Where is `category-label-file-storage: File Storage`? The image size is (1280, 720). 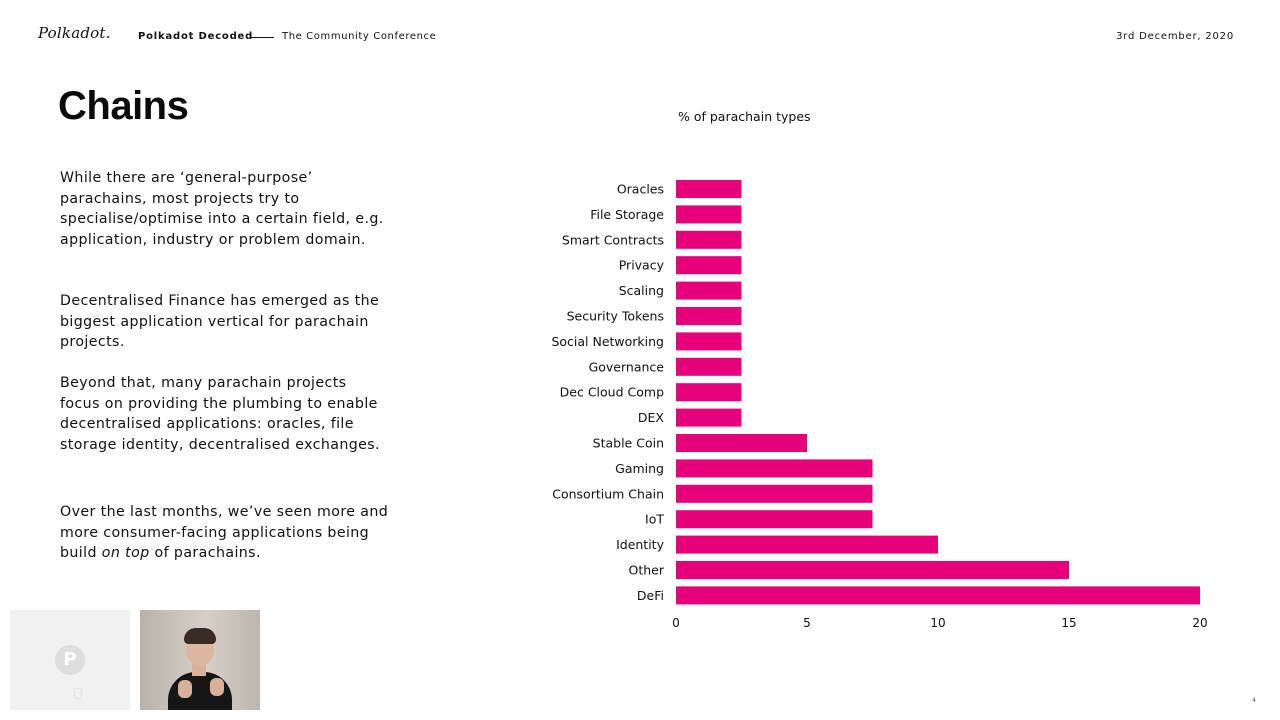 category-label-file-storage: File Storage is located at coordinates (627, 214).